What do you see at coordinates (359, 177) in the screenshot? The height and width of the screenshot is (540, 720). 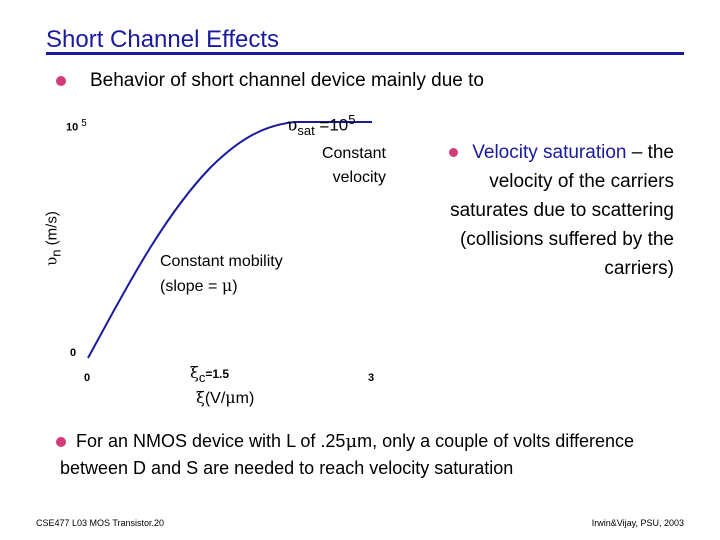 I see `constant-velocity-line2: velocity` at bounding box center [359, 177].